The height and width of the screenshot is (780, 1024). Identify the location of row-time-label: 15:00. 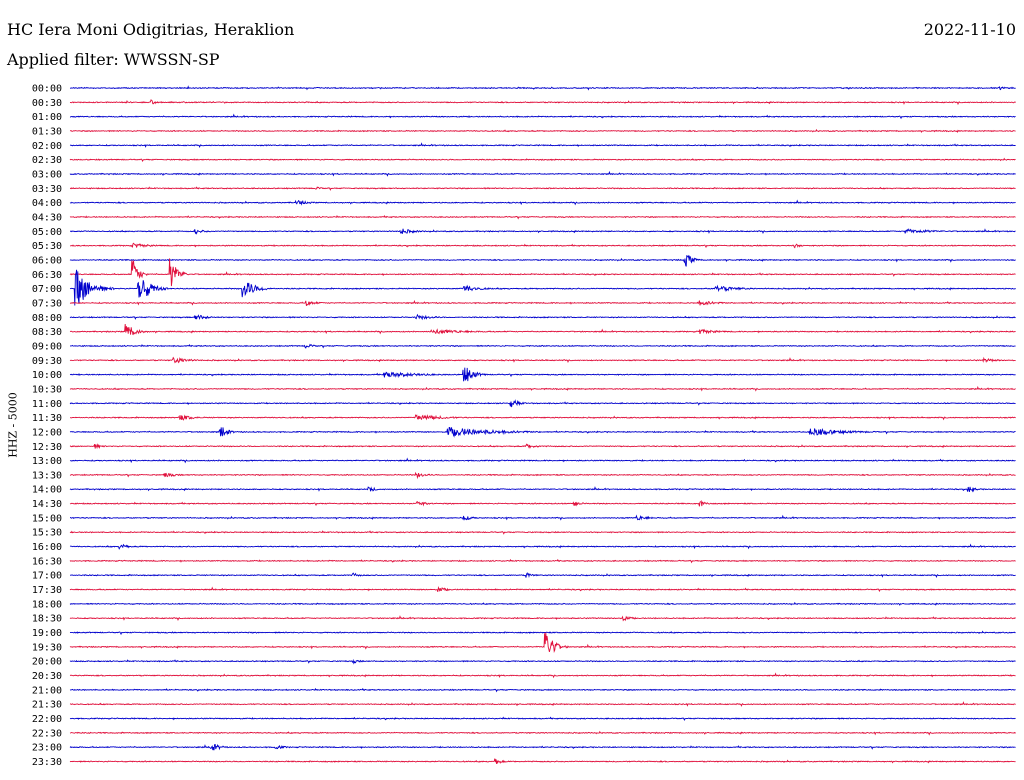
(47, 518).